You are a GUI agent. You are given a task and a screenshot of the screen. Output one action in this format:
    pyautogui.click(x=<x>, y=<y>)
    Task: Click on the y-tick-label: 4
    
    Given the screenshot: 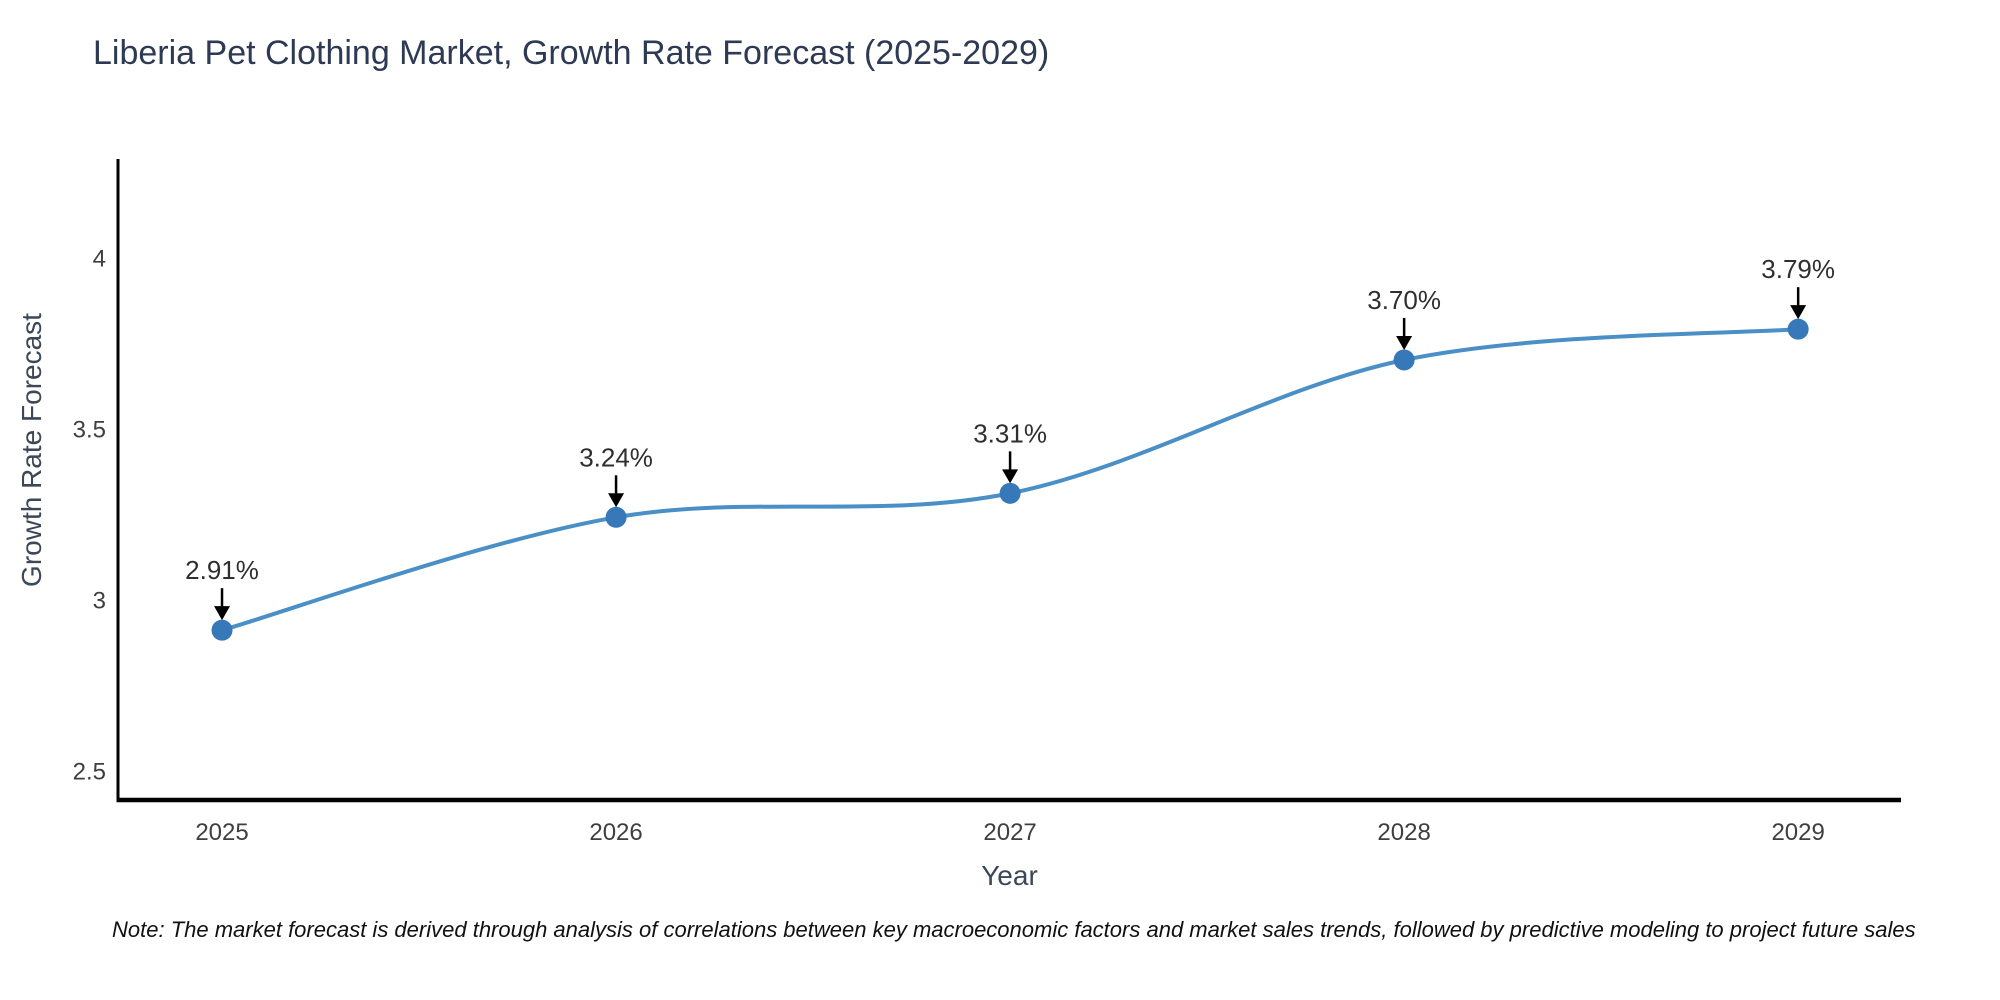 What is the action you would take?
    pyautogui.click(x=99, y=258)
    